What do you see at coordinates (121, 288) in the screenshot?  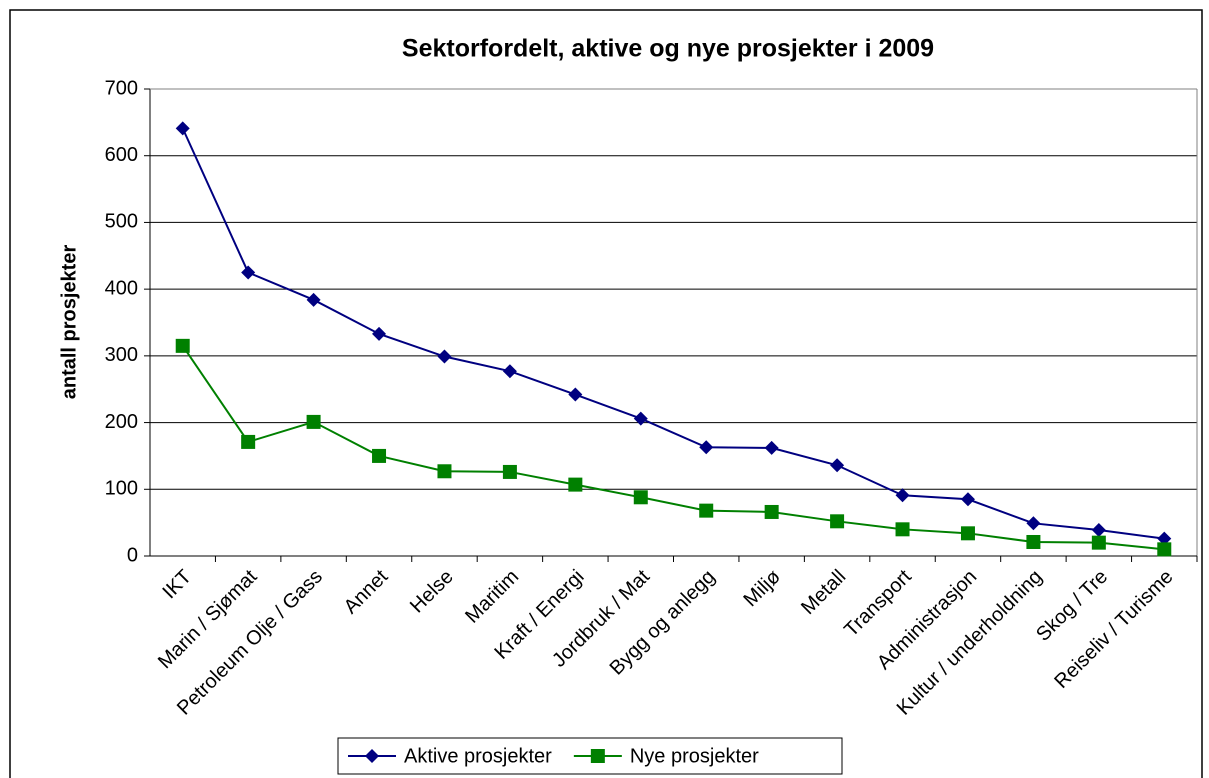 I see `y-tick-label: 400` at bounding box center [121, 288].